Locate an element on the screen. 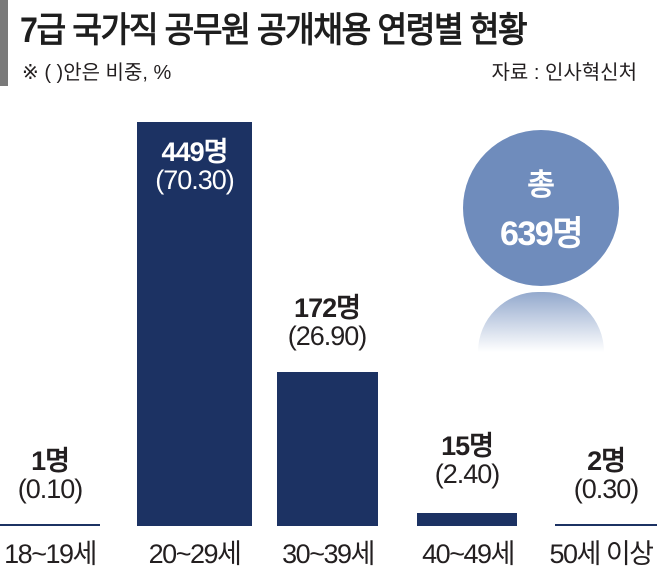 The width and height of the screenshot is (657, 573). chart-title: 7급 국가직 공무원 공개채용 연령별 현황 is located at coordinates (274, 30).